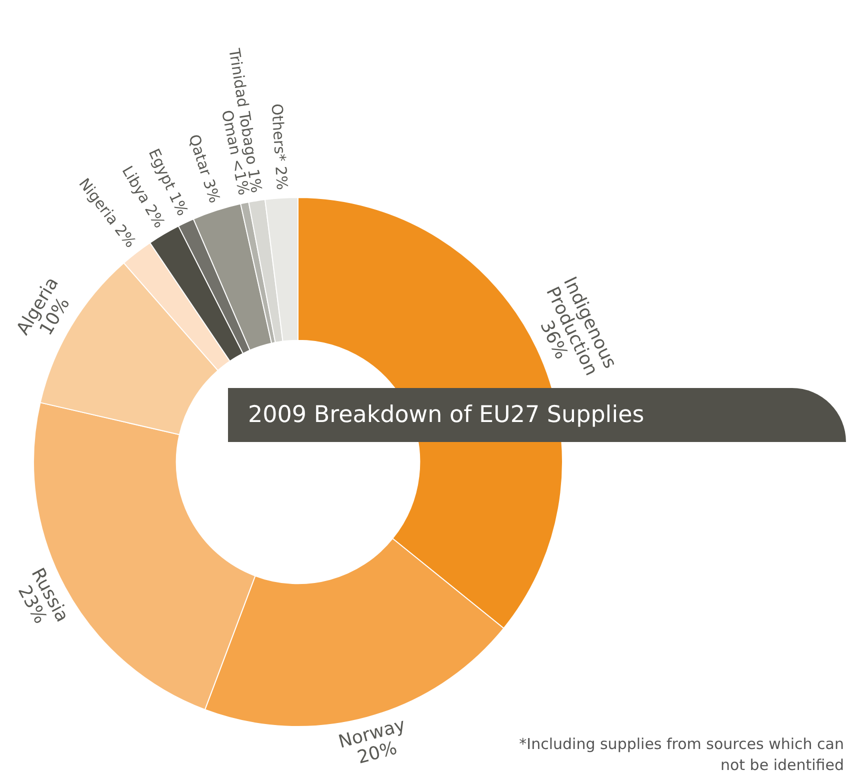  What do you see at coordinates (204, 169) in the screenshot?
I see `slice-label: Qatar 3%` at bounding box center [204, 169].